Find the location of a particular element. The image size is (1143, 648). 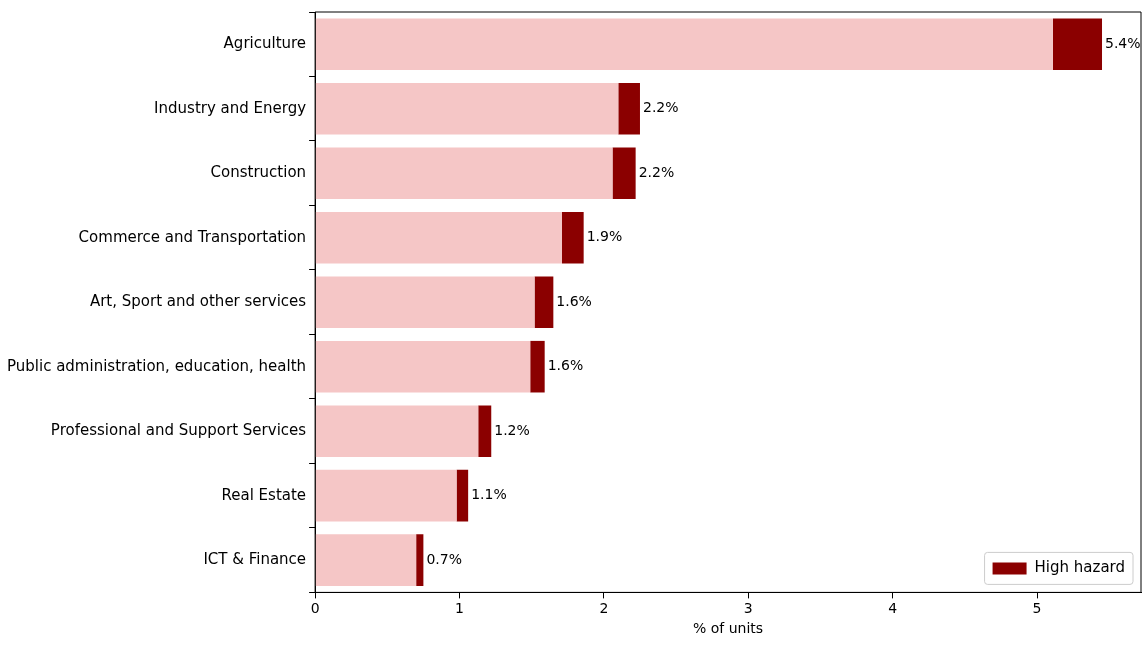

x-tick-label: 4 is located at coordinates (893, 608).